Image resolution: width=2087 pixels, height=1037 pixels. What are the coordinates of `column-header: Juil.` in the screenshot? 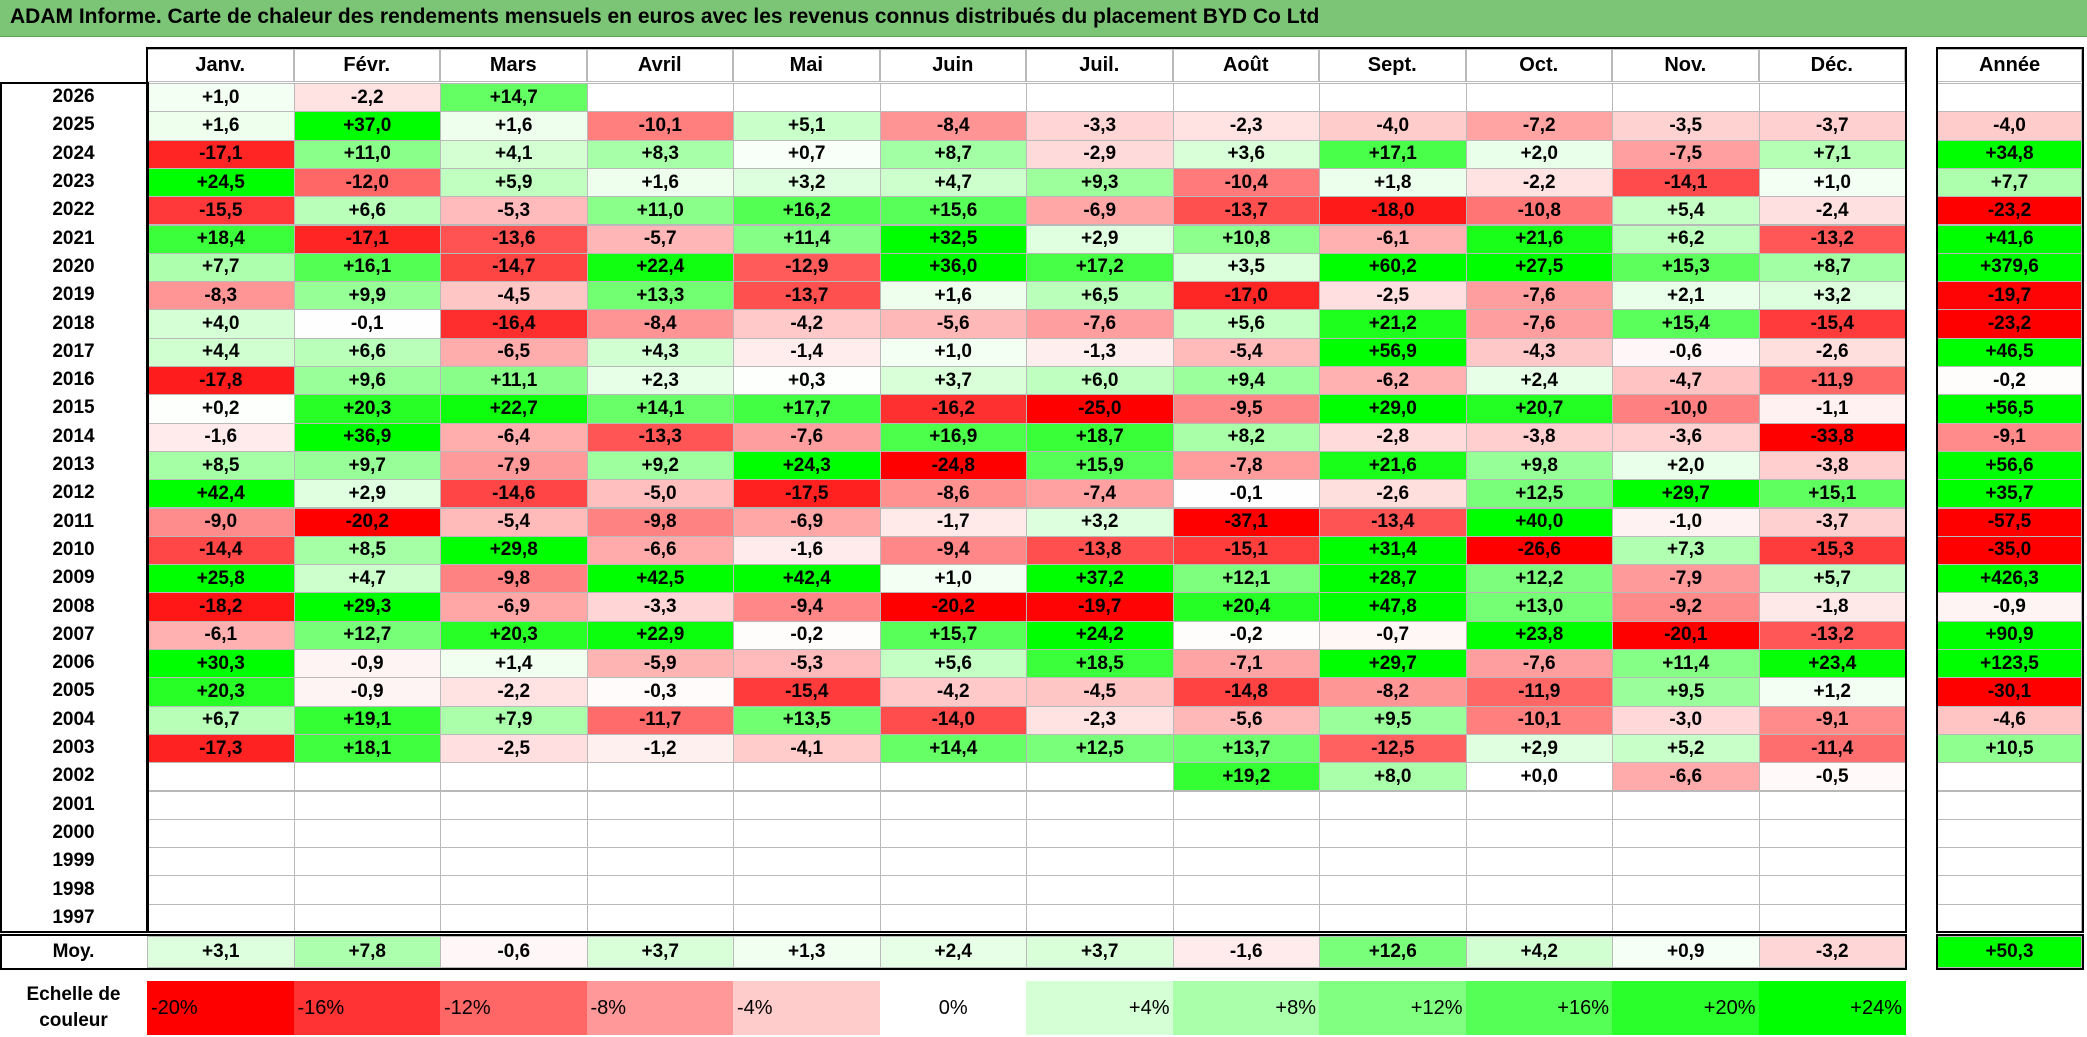 It's located at (1099, 65).